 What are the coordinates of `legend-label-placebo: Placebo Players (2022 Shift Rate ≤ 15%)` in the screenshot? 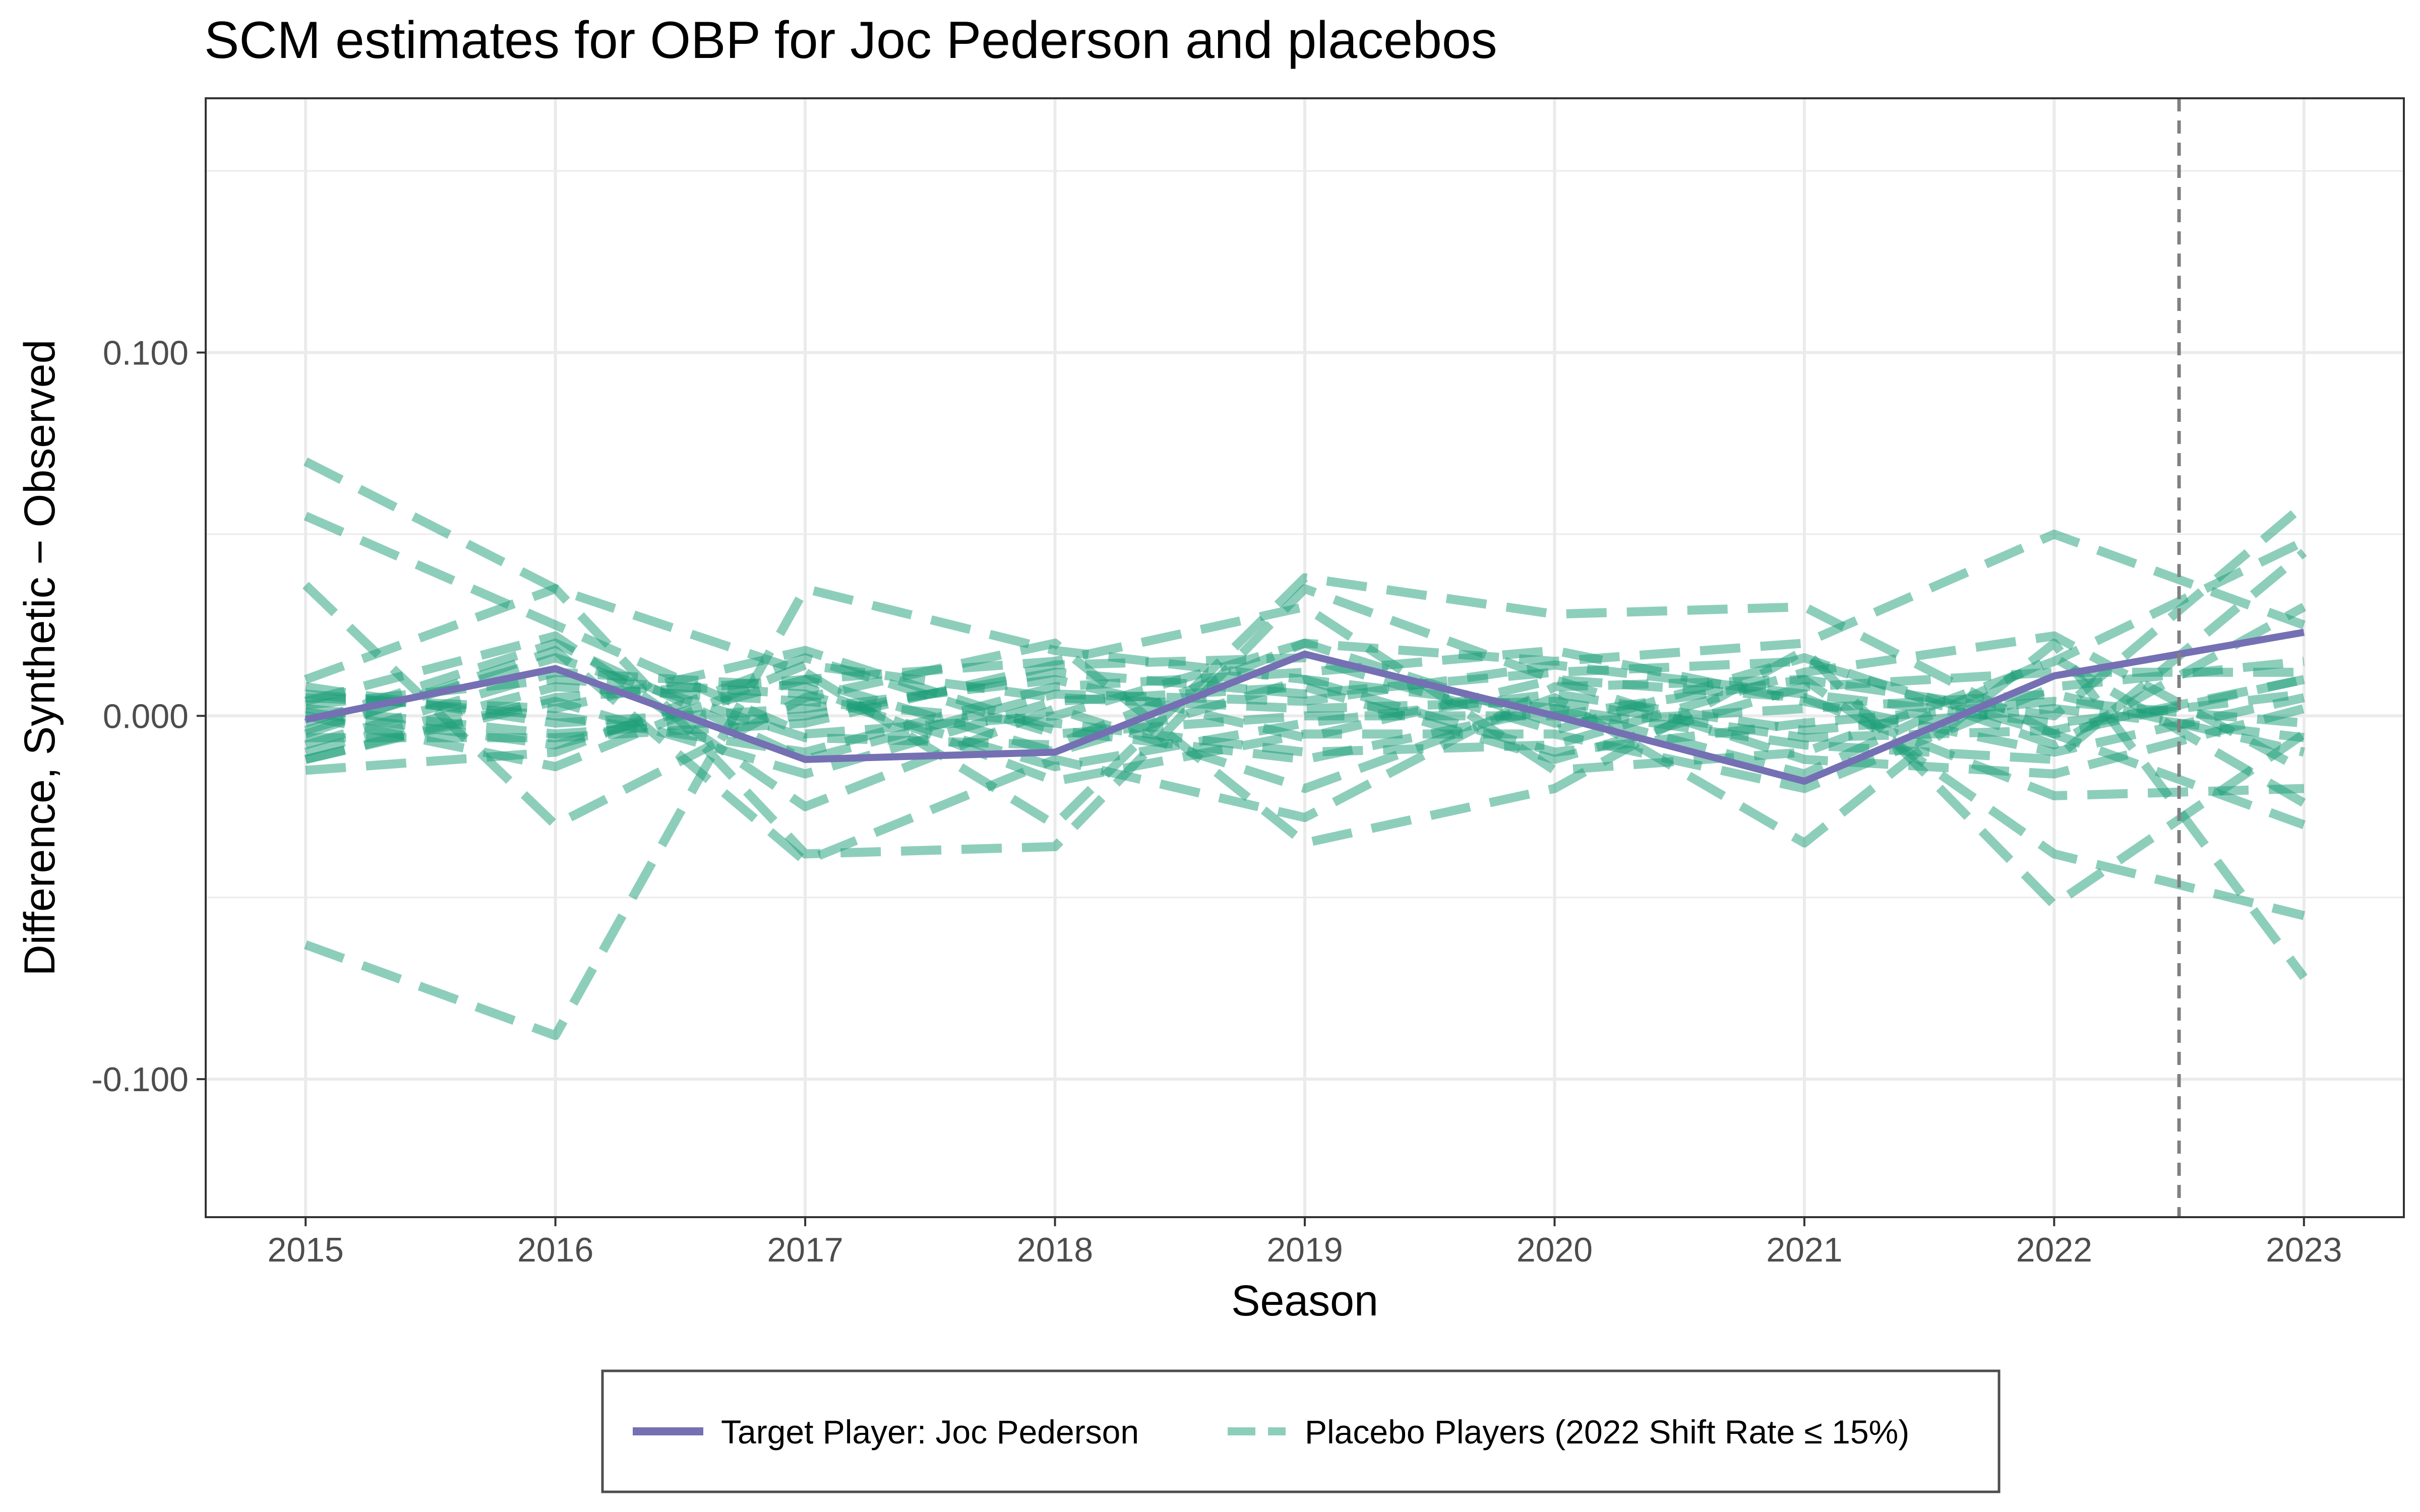 It's located at (1607, 1432).